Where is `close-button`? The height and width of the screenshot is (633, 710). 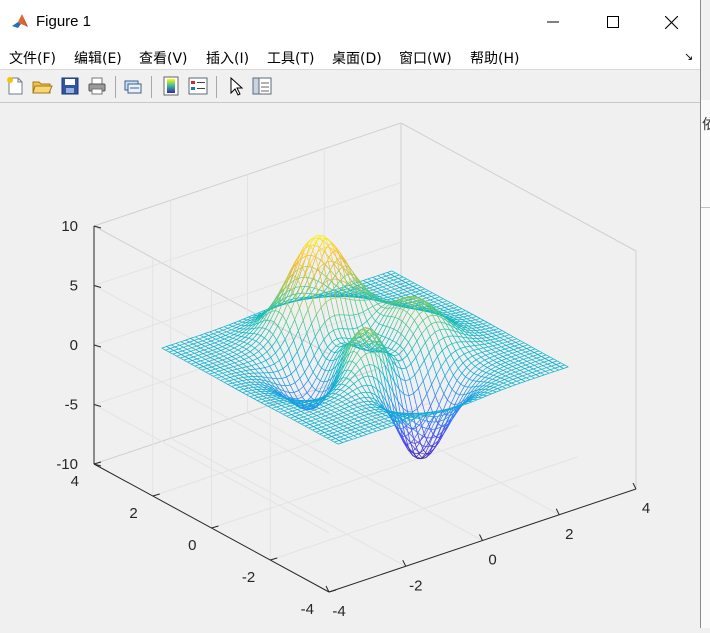 close-button is located at coordinates (671, 22).